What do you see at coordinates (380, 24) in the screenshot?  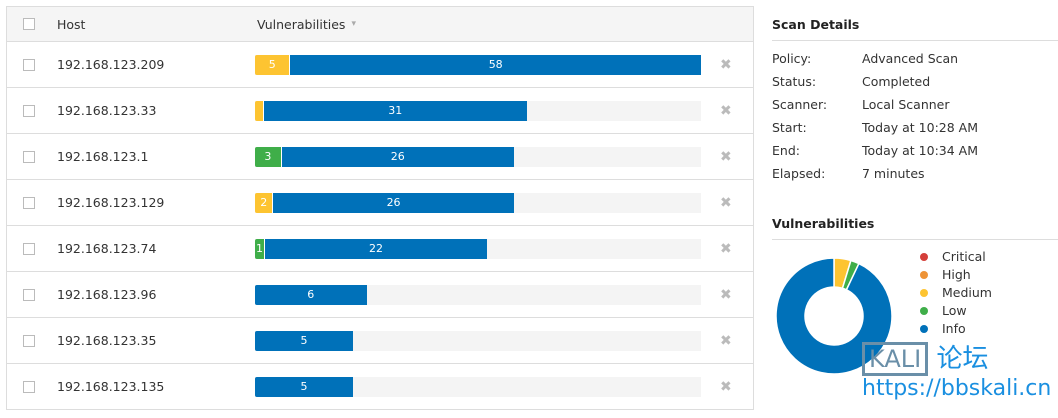 I see `table-header: Host Vulnerabilities ▾` at bounding box center [380, 24].